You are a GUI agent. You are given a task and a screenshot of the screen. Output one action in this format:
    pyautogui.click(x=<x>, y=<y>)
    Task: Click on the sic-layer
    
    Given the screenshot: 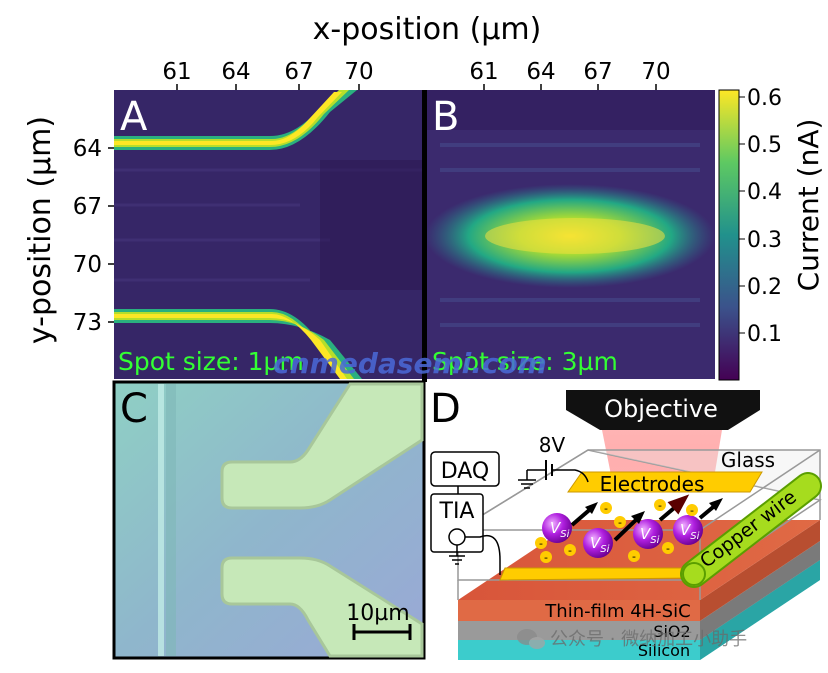 What is the action you would take?
    pyautogui.click(x=579, y=610)
    